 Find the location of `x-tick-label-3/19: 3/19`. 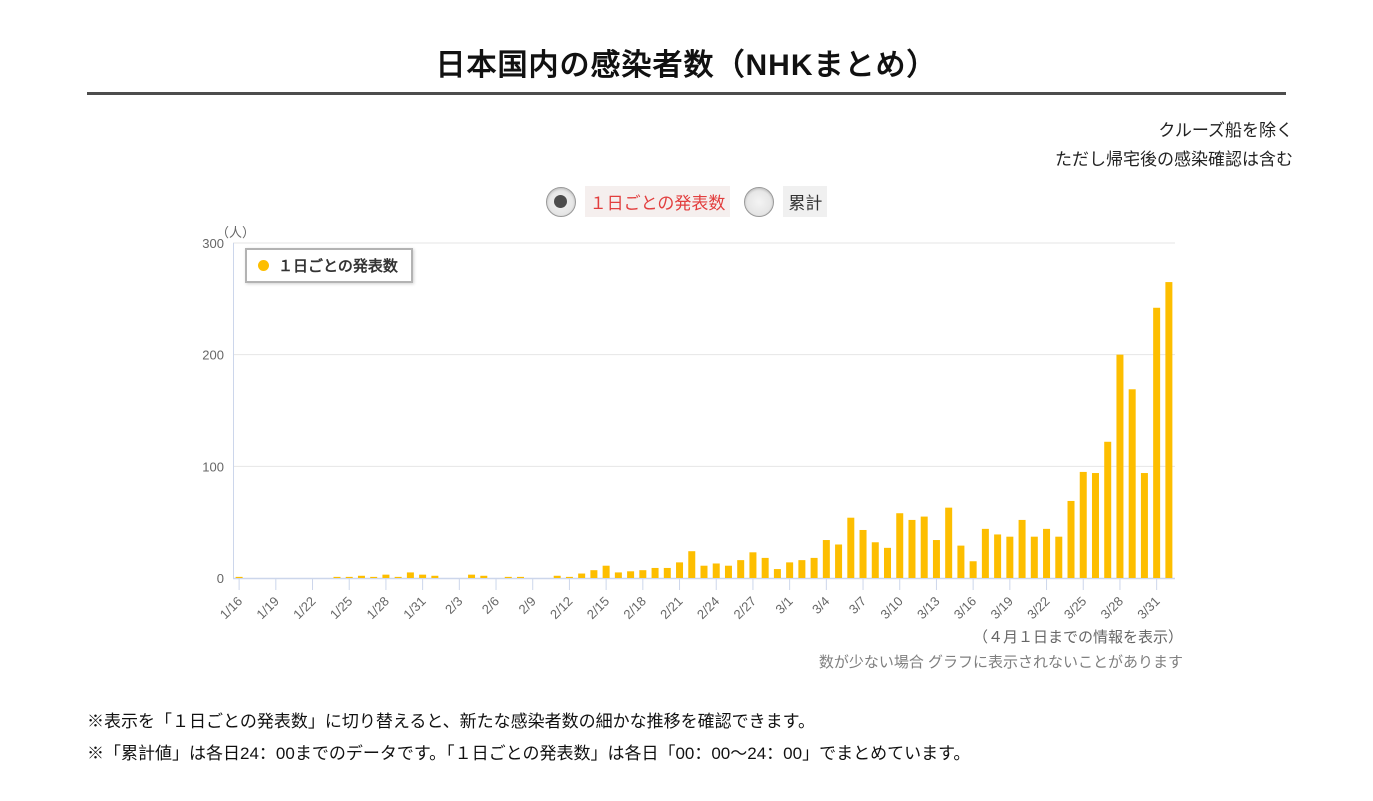

x-tick-label-3/19: 3/19 is located at coordinates (1001, 608).